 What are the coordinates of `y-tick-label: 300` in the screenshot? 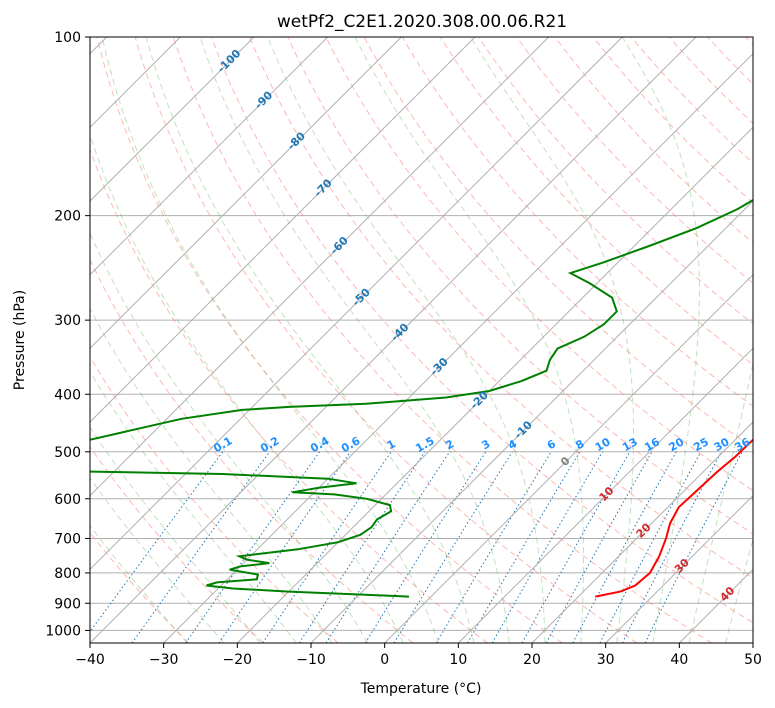 It's located at (67, 321).